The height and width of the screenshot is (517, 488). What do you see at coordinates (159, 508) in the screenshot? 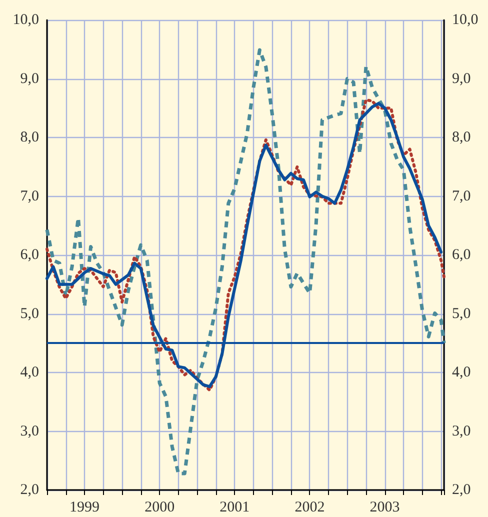
I see `x-tick-label: 2000` at bounding box center [159, 508].